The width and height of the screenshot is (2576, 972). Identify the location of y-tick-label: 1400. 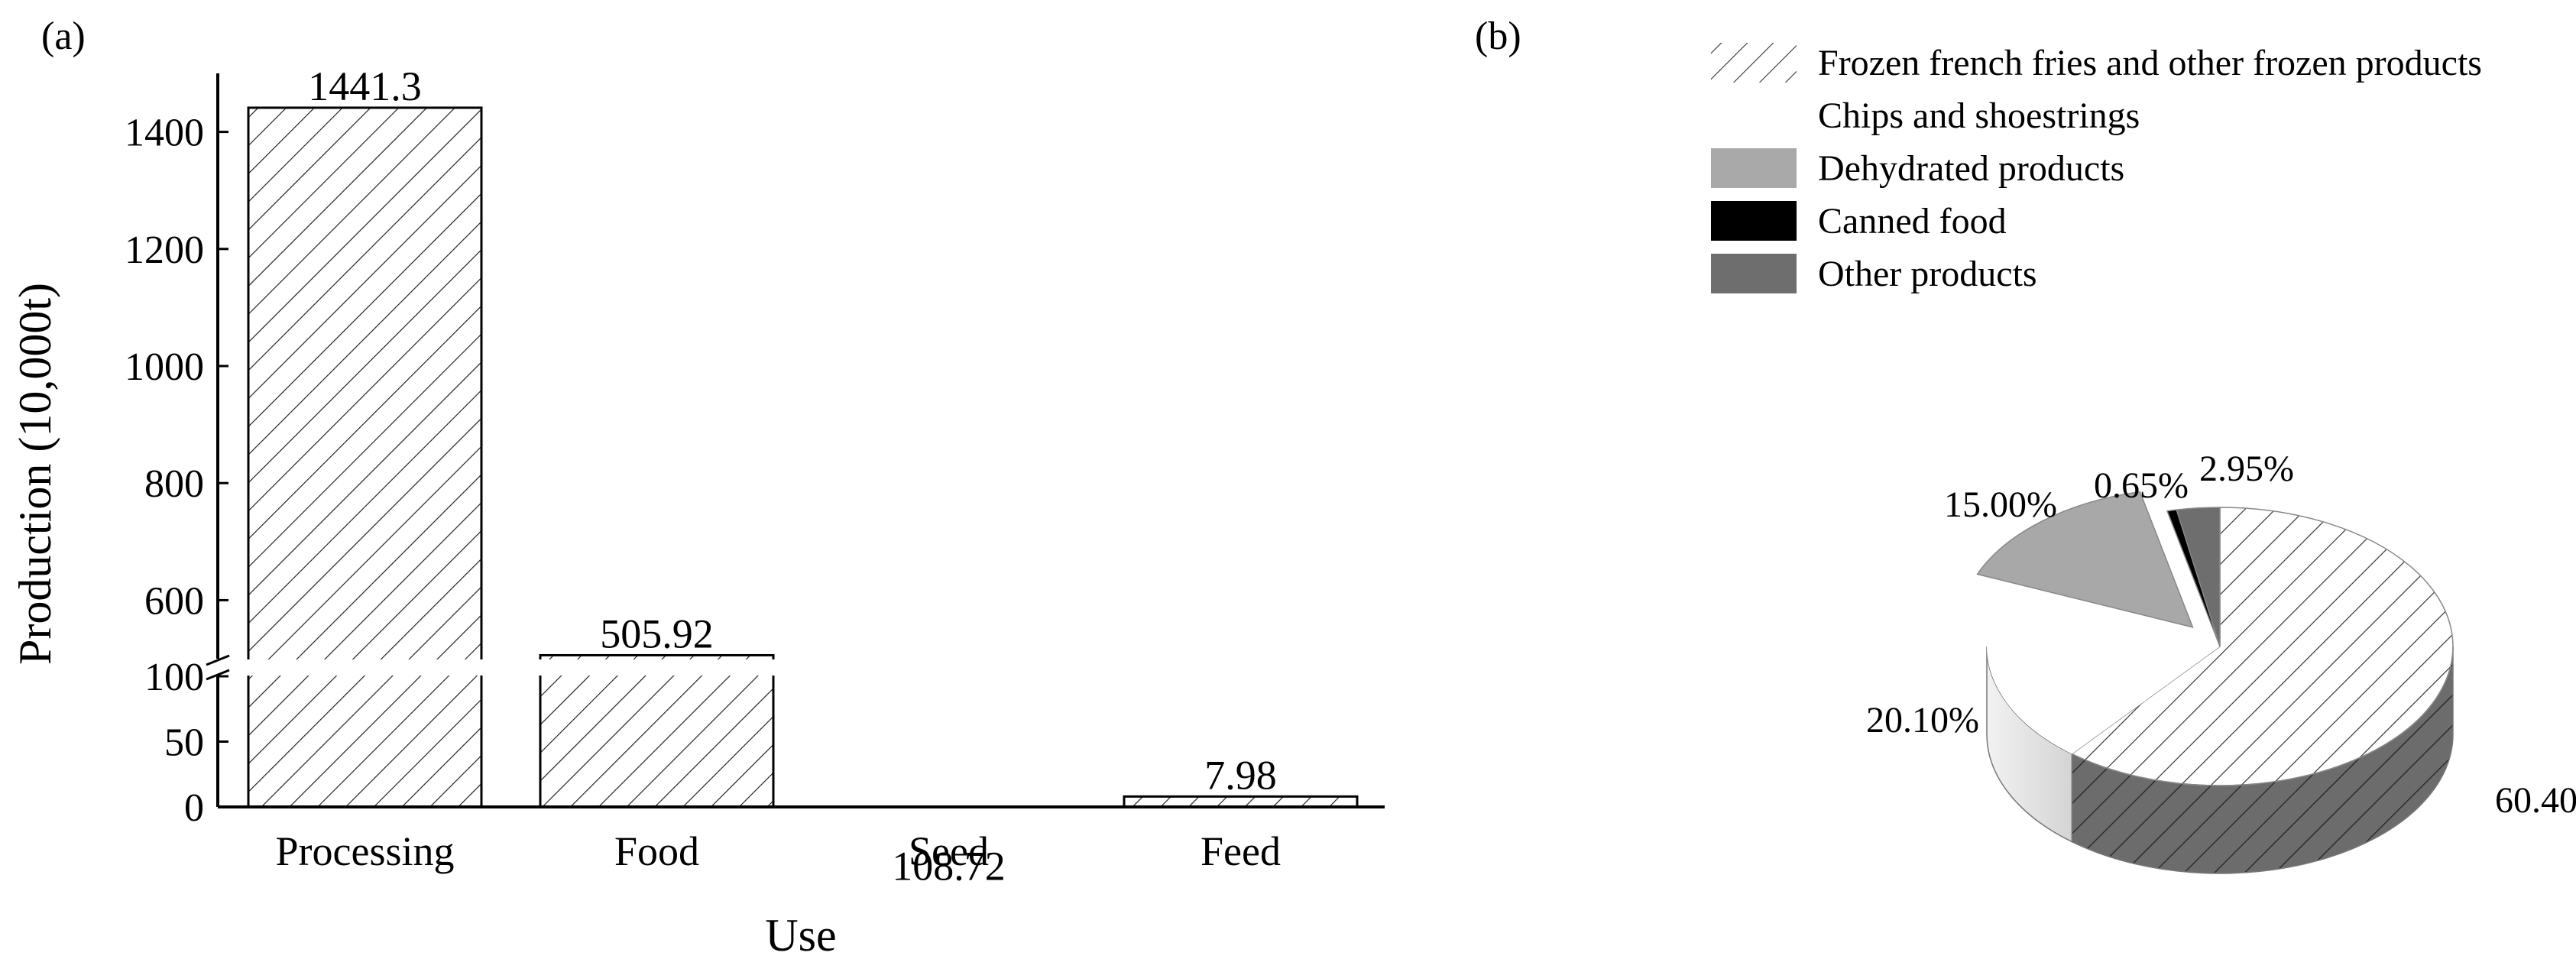
(165, 133).